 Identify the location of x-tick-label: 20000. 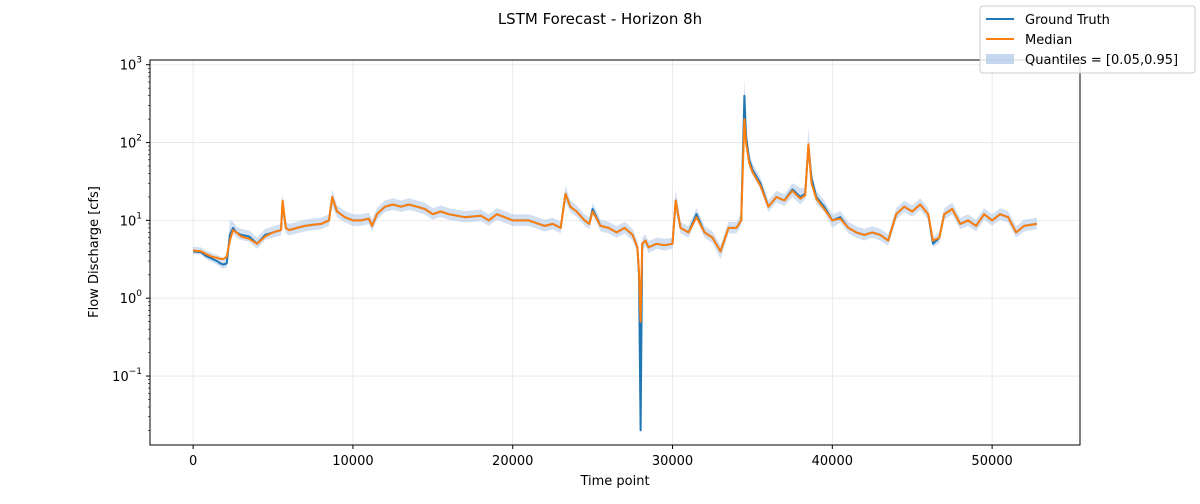
(512, 461).